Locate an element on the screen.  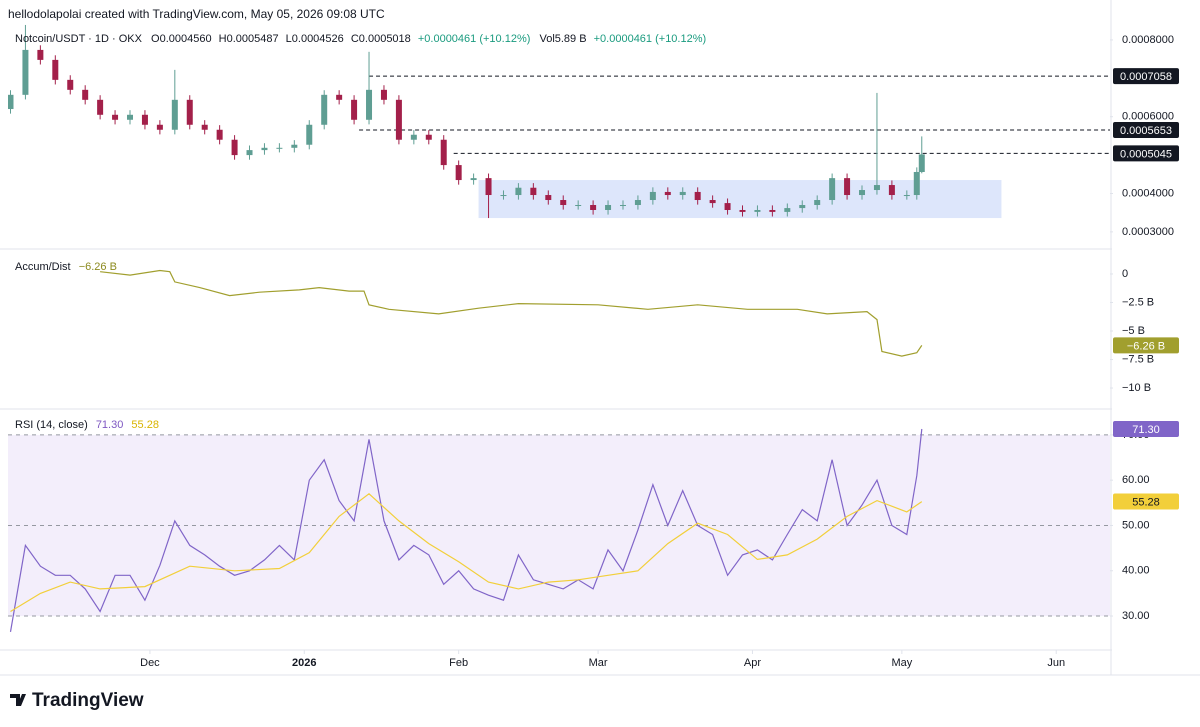
y-tick-label: 0.0008000 is located at coordinates (1148, 40).